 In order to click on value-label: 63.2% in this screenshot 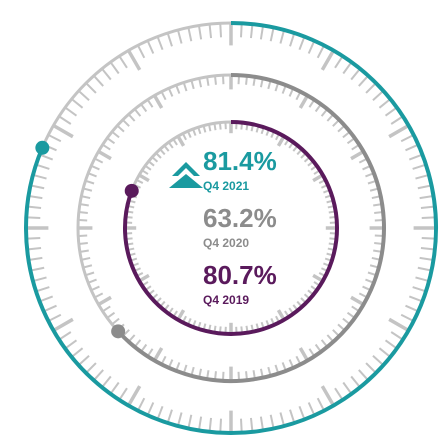, I will do `click(240, 218)`.